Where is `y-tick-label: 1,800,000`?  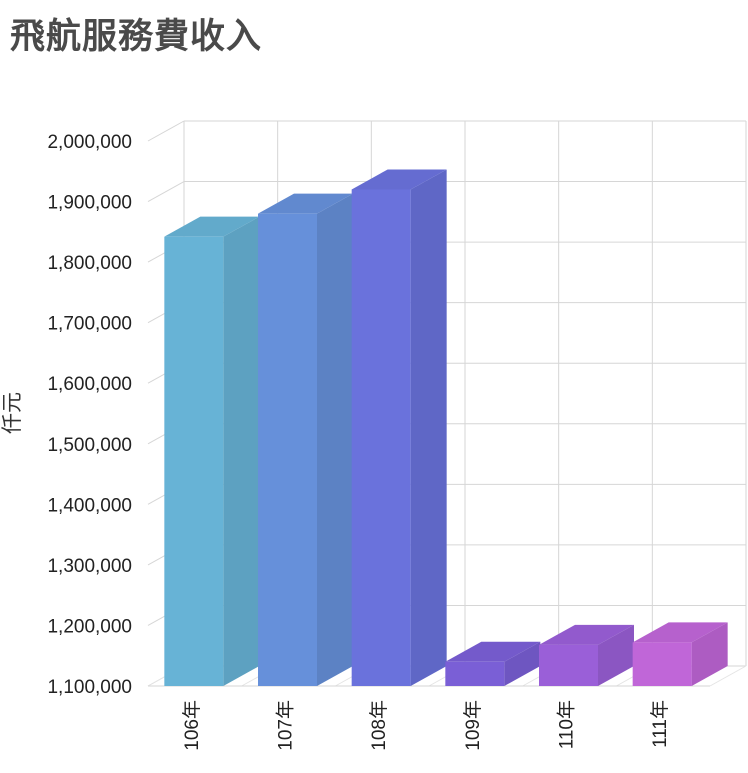 y-tick-label: 1,800,000 is located at coordinates (89, 263).